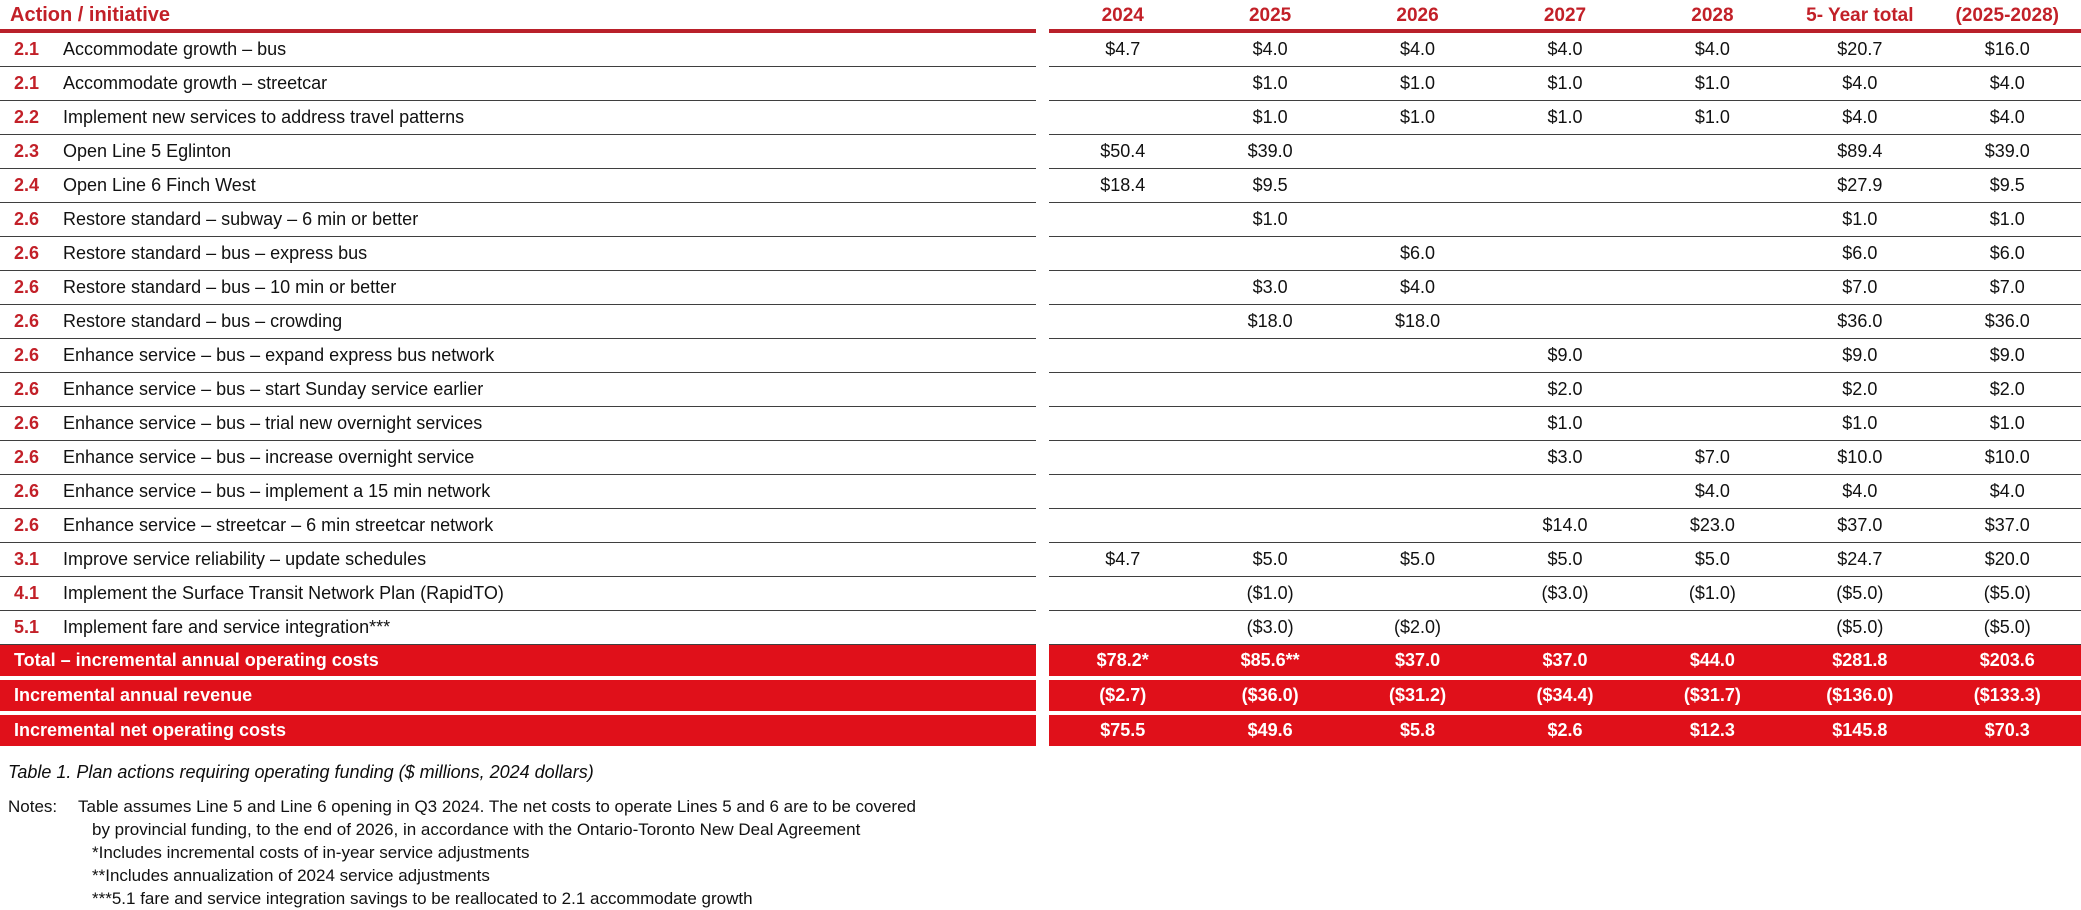  I want to click on value-cell: $9.0, so click(2007, 355).